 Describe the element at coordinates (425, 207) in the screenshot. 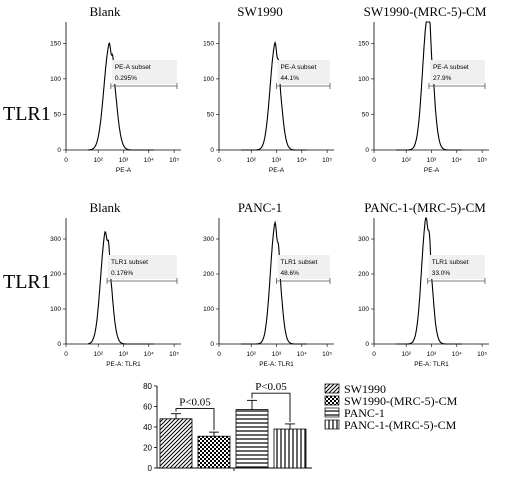

I see `histogram-title-6: PANC-1-(MRC-5)-CM` at that location.